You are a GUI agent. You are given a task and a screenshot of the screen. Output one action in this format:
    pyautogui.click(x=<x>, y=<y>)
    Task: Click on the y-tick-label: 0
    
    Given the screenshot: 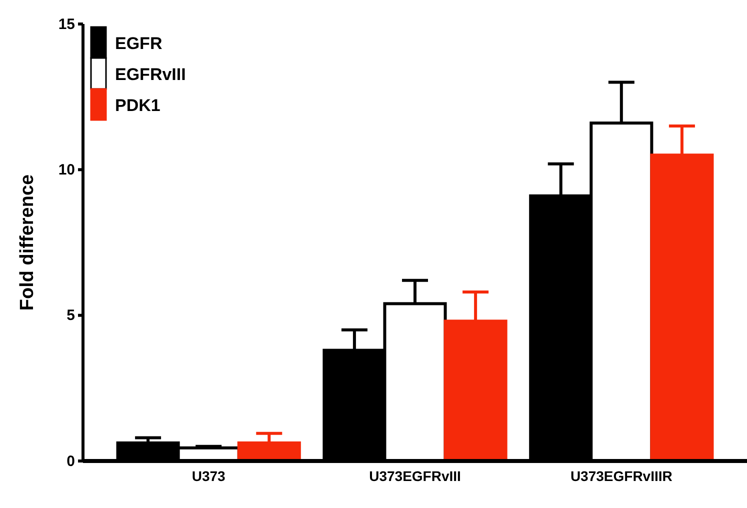 What is the action you would take?
    pyautogui.click(x=70, y=461)
    